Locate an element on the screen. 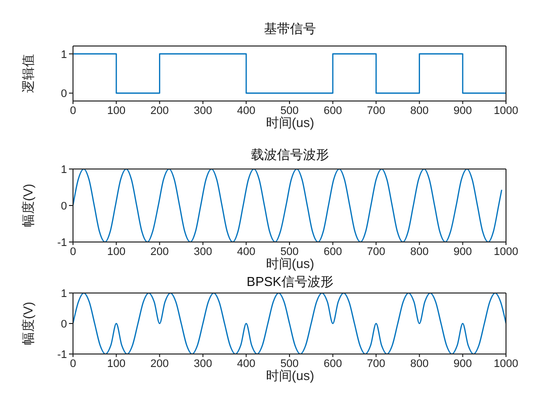  y-axis-title: 逻辑值 is located at coordinates (28, 73).